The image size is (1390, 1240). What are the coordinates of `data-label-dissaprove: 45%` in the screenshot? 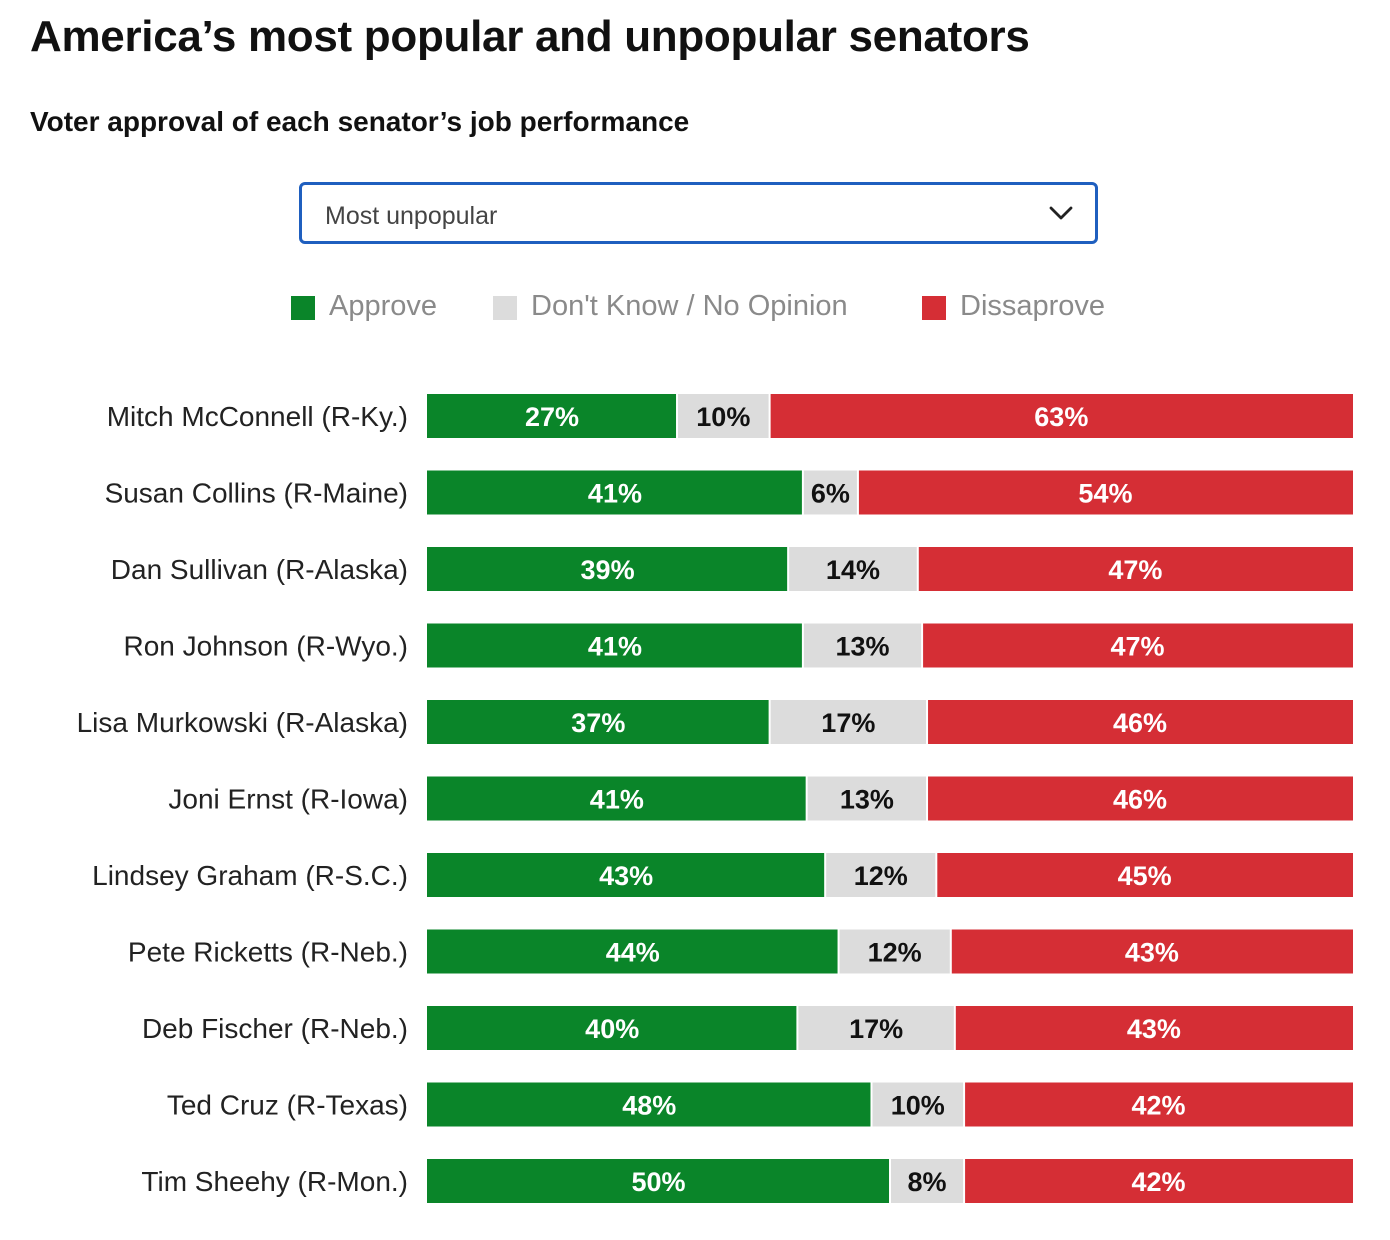 It's located at (1145, 876).